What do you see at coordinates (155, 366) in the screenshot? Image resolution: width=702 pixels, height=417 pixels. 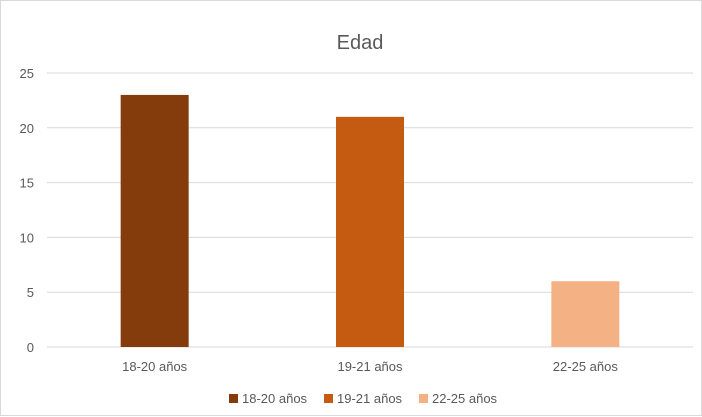 I see `x-tick-label-1: 18-20 años` at bounding box center [155, 366].